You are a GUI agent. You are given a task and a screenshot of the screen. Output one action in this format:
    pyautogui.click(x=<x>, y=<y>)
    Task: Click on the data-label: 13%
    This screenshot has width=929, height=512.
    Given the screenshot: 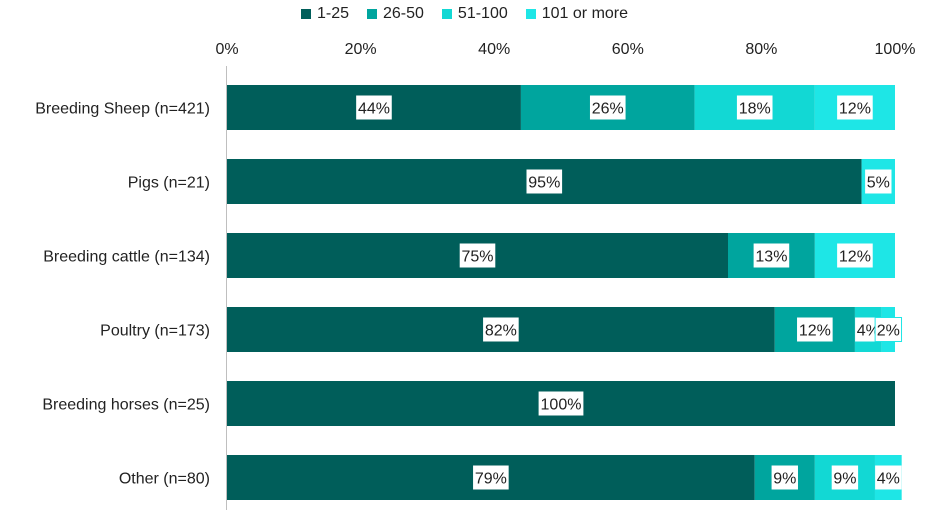 What is the action you would take?
    pyautogui.click(x=771, y=257)
    